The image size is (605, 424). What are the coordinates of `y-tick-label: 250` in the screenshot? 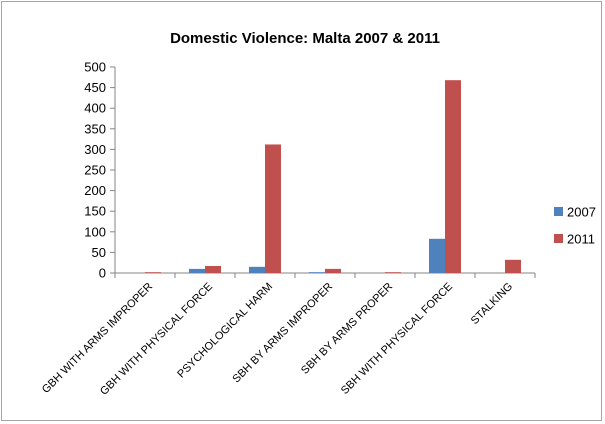 It's located at (95, 170).